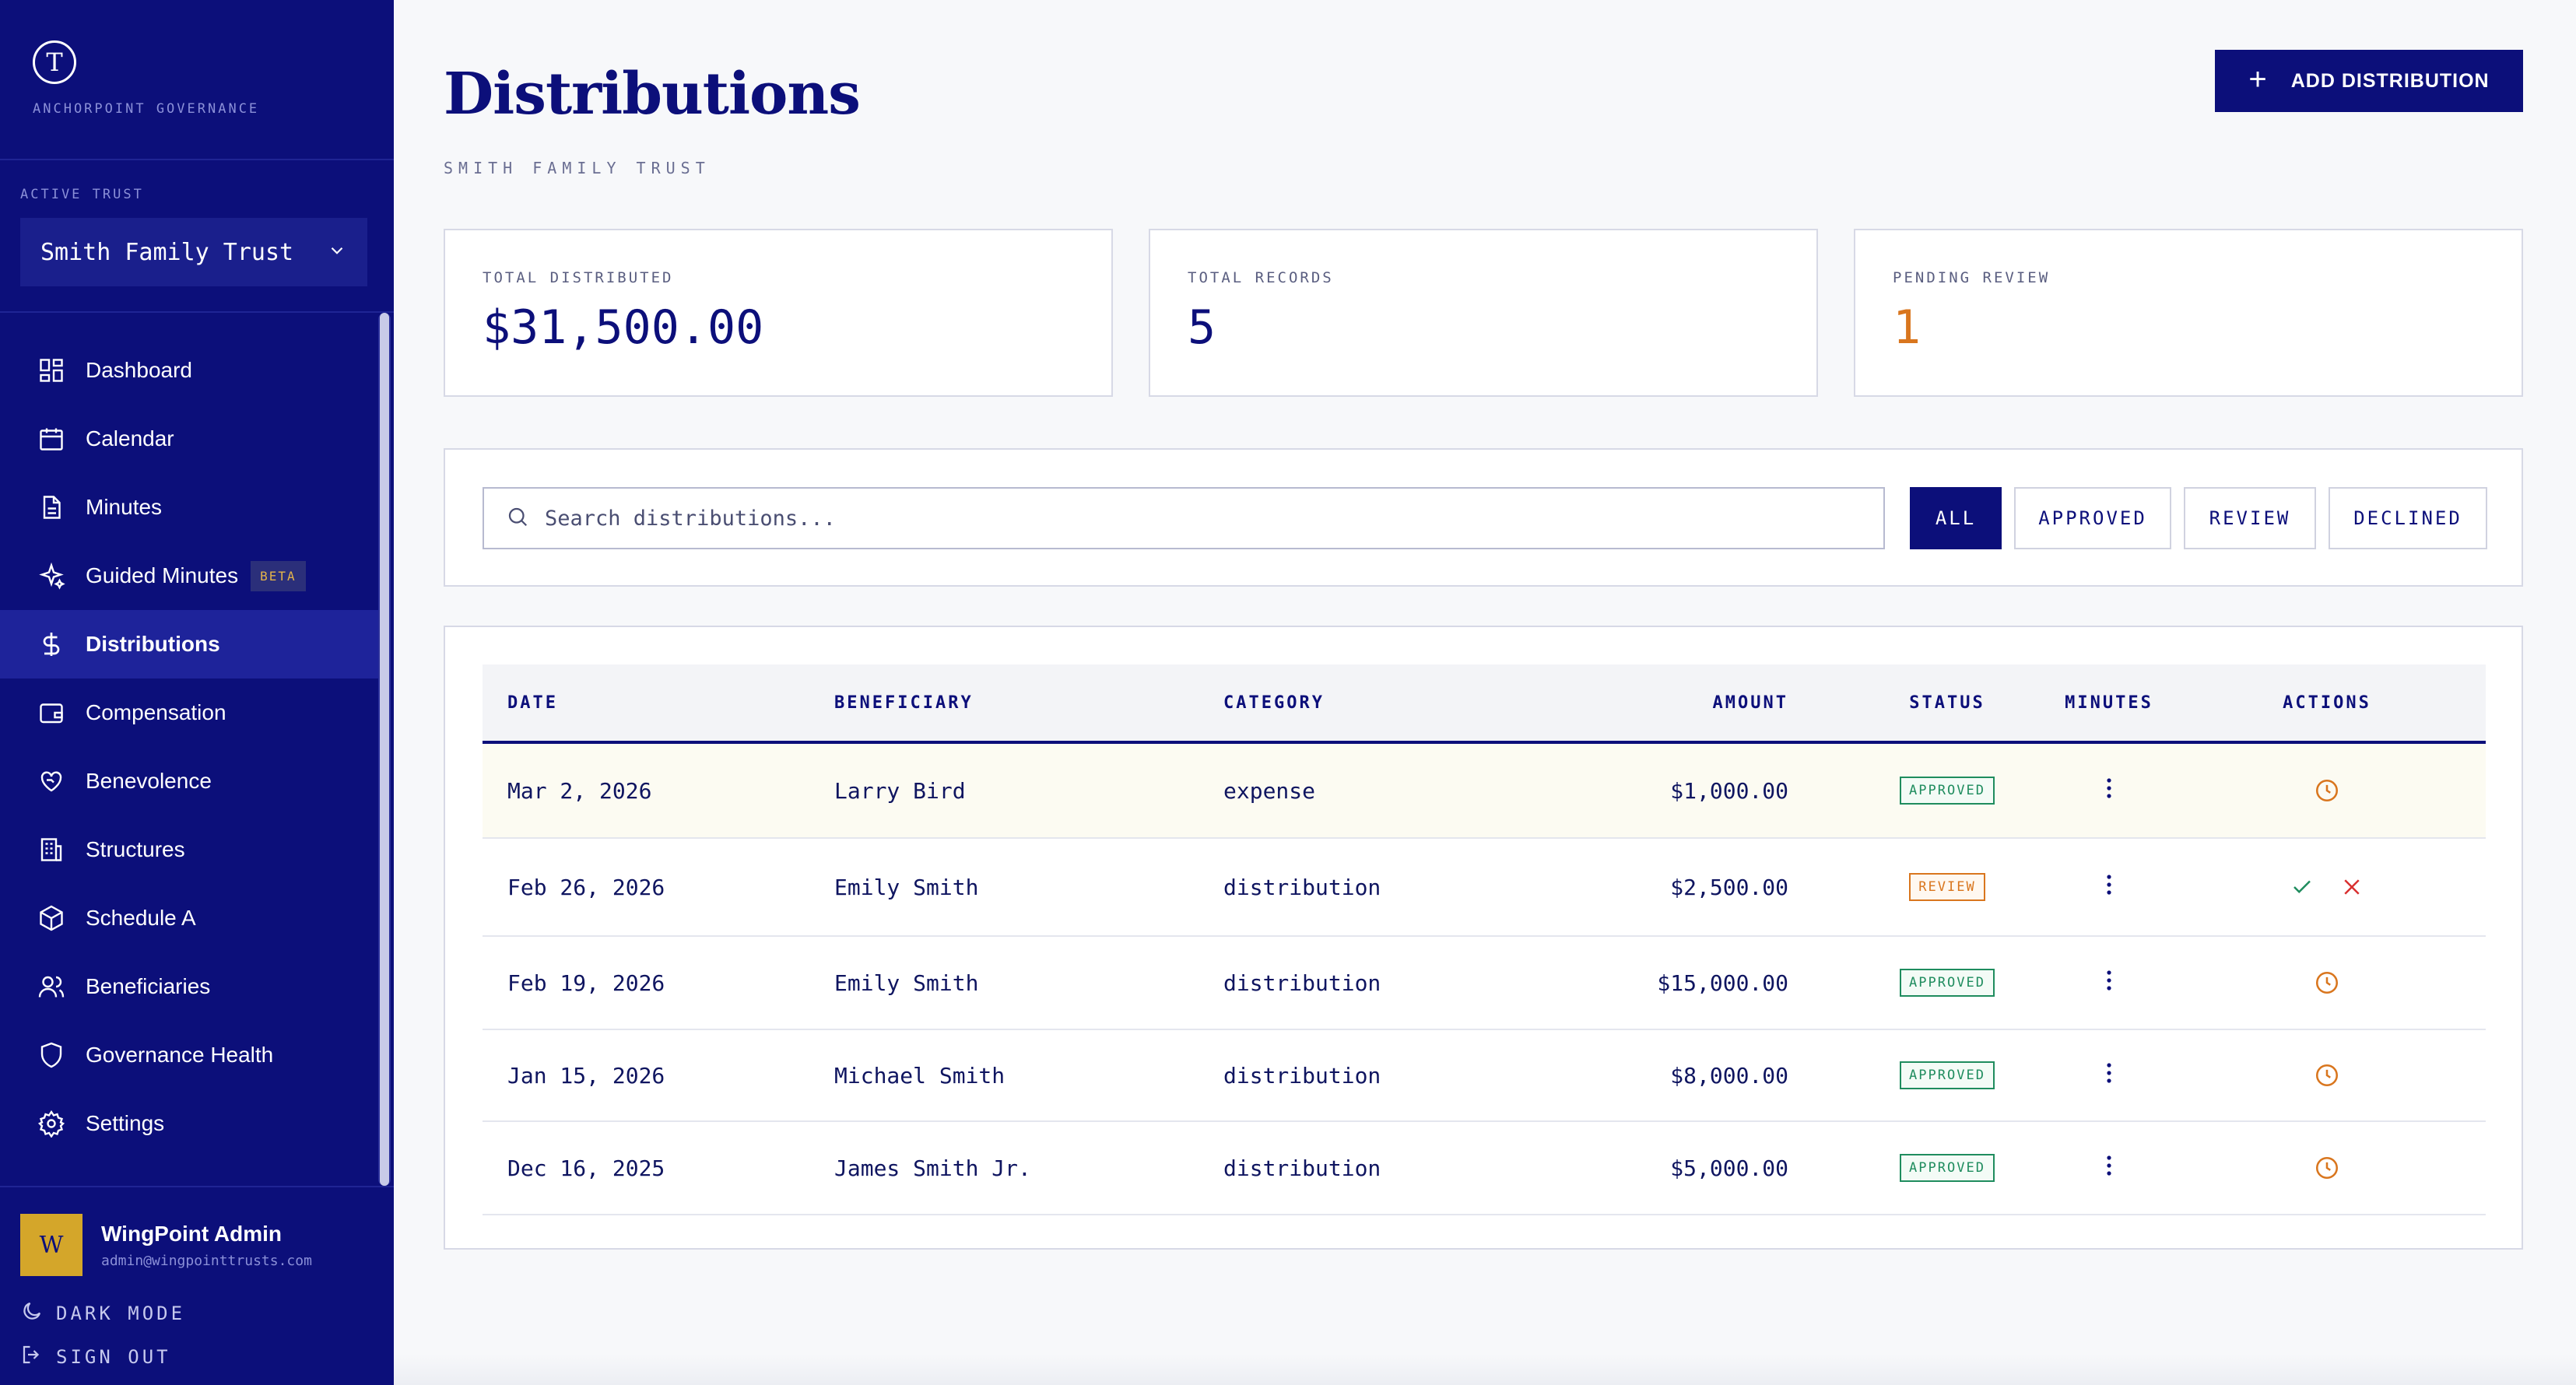  What do you see at coordinates (189, 439) in the screenshot?
I see `sidebar-item-calendar: Calendar` at bounding box center [189, 439].